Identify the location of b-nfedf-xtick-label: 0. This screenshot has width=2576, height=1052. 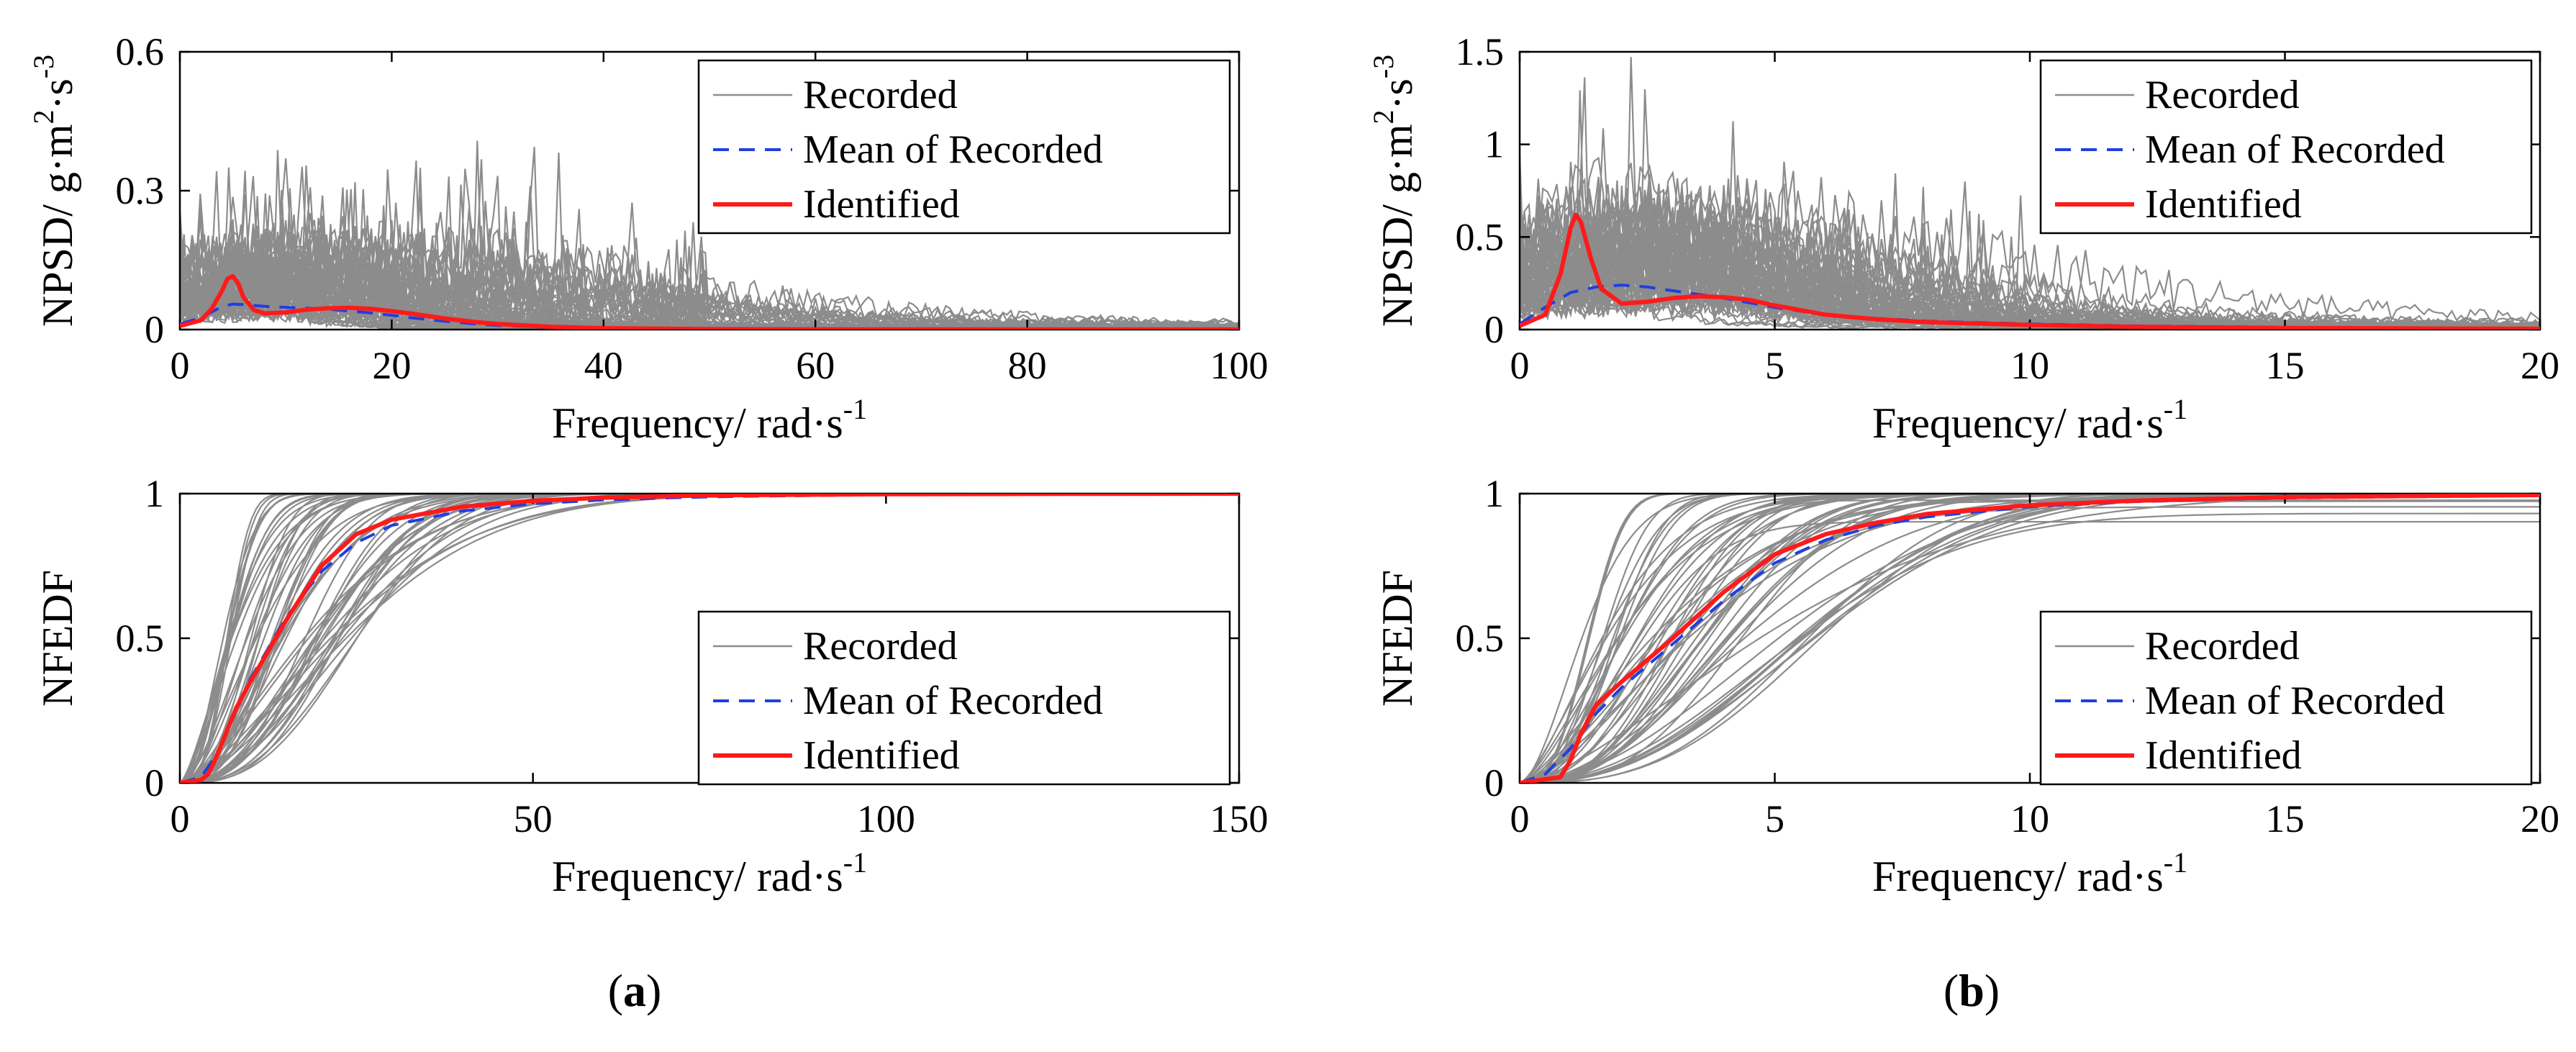
(1520, 819).